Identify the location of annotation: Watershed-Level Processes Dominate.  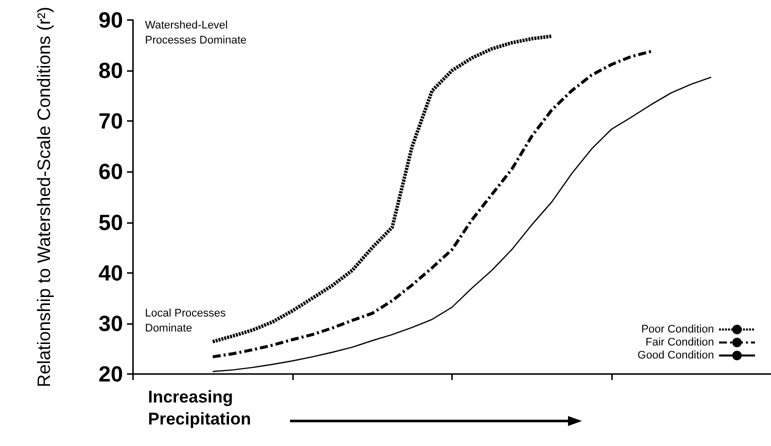
(195, 33).